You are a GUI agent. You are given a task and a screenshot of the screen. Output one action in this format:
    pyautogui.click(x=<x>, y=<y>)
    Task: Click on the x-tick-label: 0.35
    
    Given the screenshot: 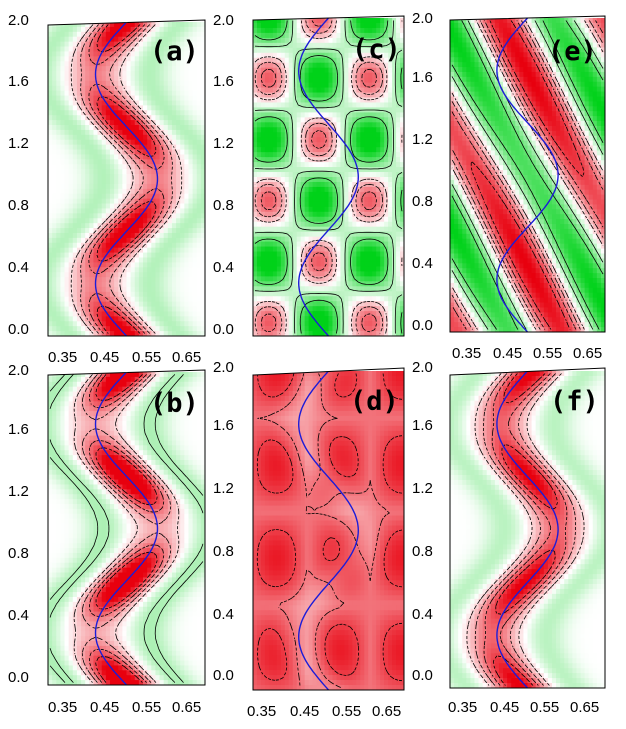 What is the action you would take?
    pyautogui.click(x=62, y=357)
    